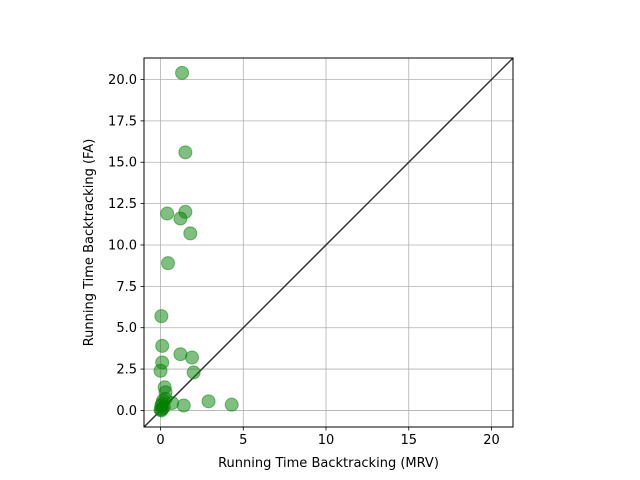  I want to click on y-axis-ticks: 0.0 2.5 5.0 7.5 10.0 12.5 15.0 17.5 20.0, so click(126, 246).